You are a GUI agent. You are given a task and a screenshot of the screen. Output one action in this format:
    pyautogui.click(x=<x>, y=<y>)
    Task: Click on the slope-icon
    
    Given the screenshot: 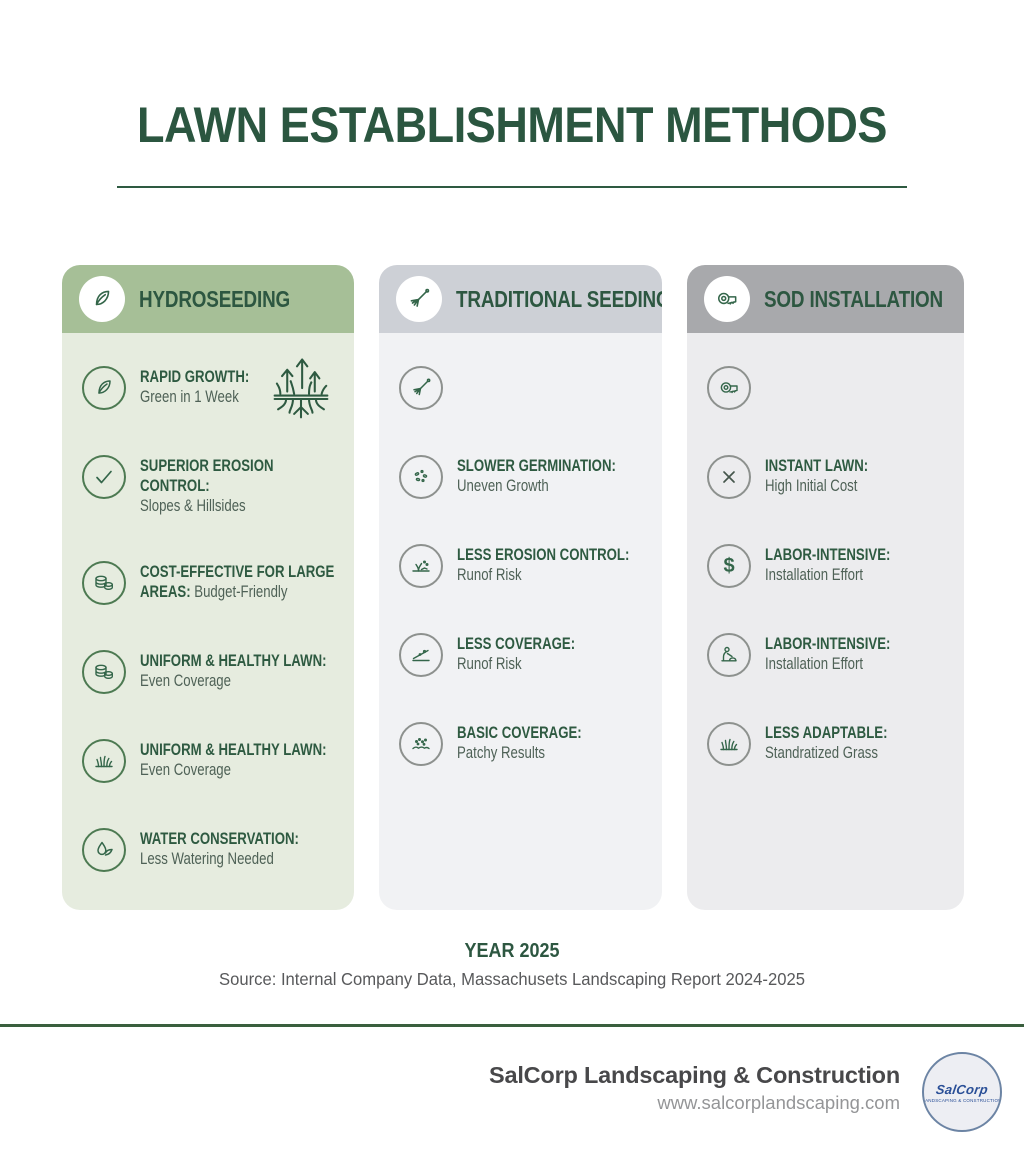 What is the action you would take?
    pyautogui.click(x=421, y=655)
    